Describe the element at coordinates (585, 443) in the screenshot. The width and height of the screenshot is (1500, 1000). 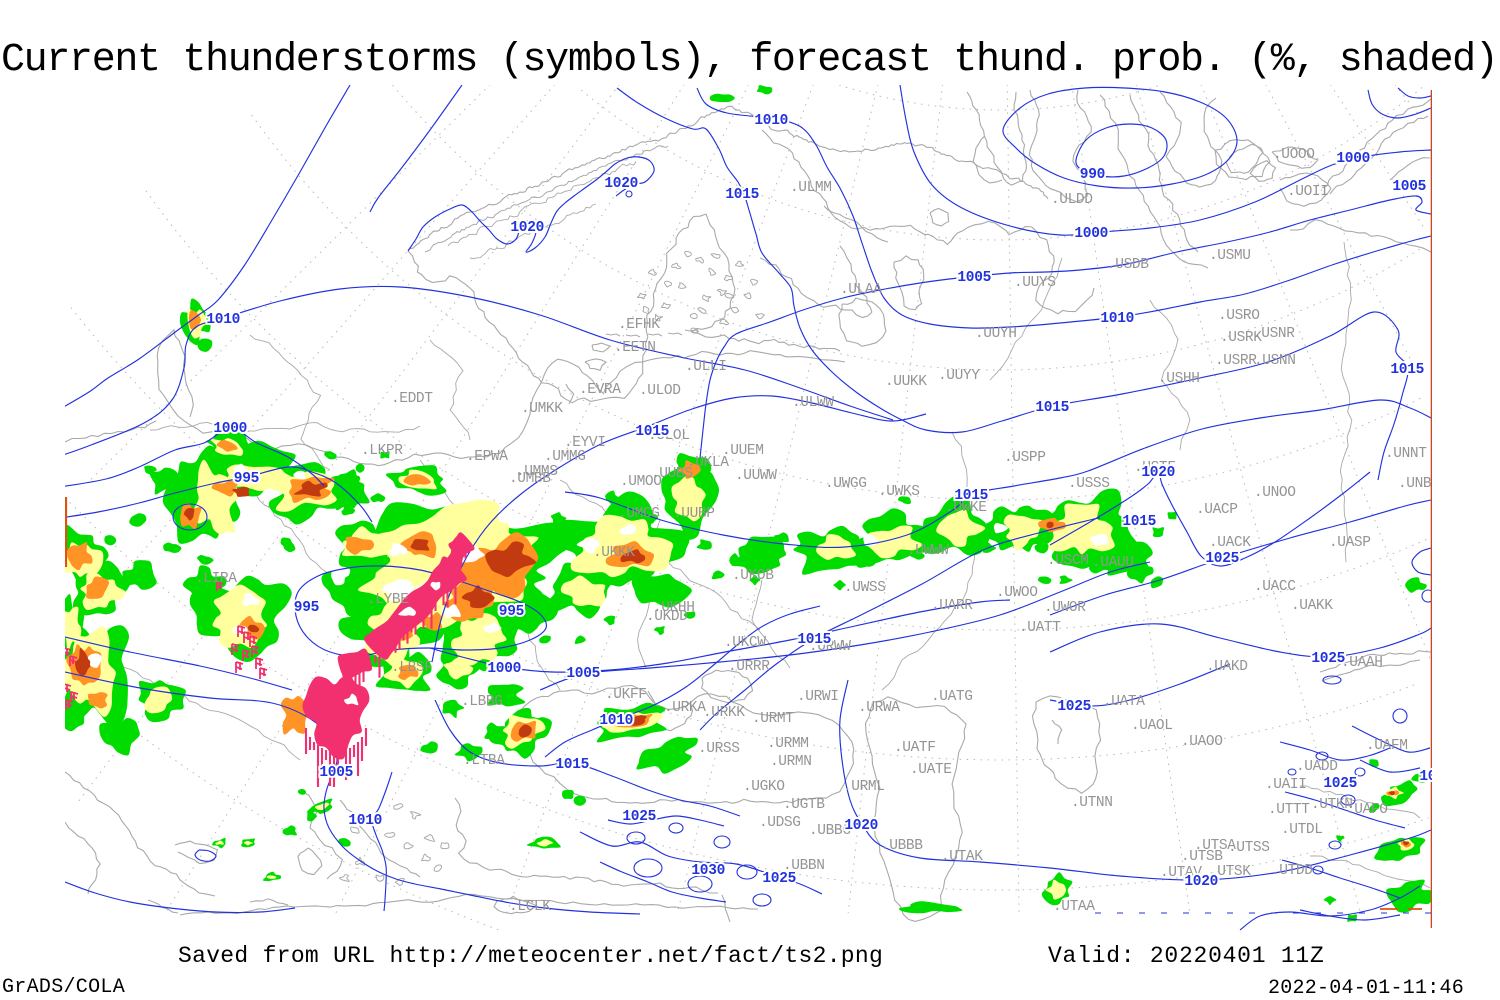
I see `svg-text: .EYVI` at that location.